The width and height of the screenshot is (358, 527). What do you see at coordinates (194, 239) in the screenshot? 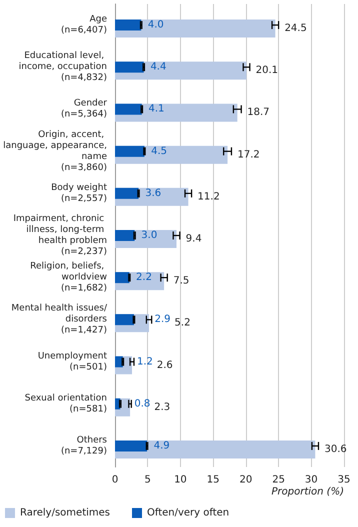
I see `data-label: 9.4` at bounding box center [194, 239].